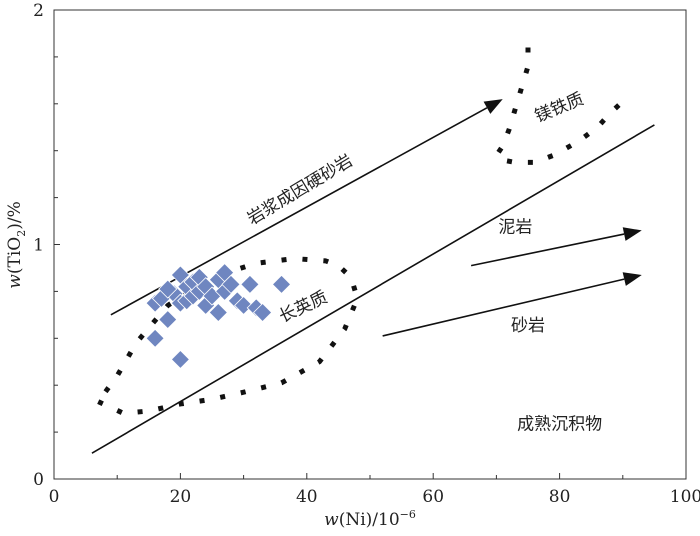 Image resolution: width=700 pixels, height=536 pixels. What do you see at coordinates (15, 281) in the screenshot?
I see `y-axis-title-prefix: w` at bounding box center [15, 281].